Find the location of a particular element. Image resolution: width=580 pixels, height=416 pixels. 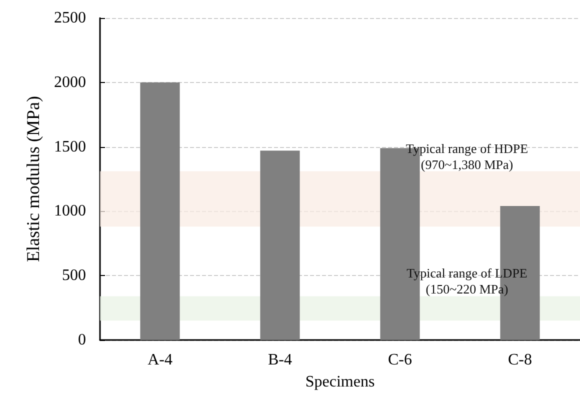

y-tick-label: 1000 is located at coordinates (70, 211).